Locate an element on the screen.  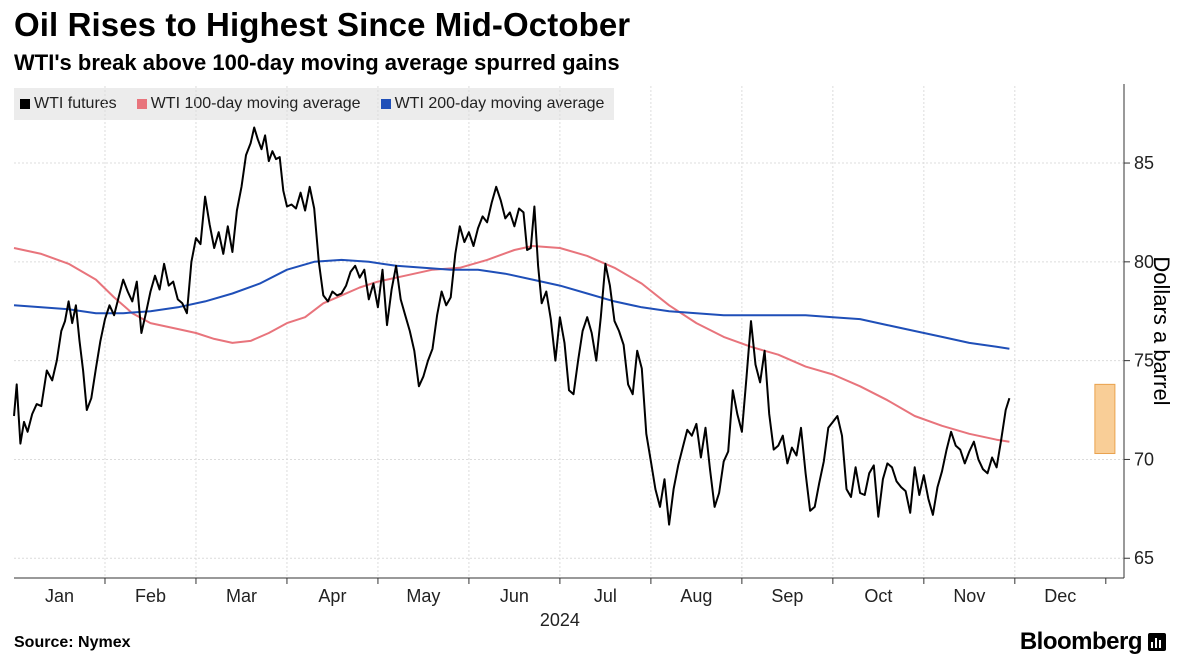
x-tick-label-jul: Jul is located at coordinates (605, 596).